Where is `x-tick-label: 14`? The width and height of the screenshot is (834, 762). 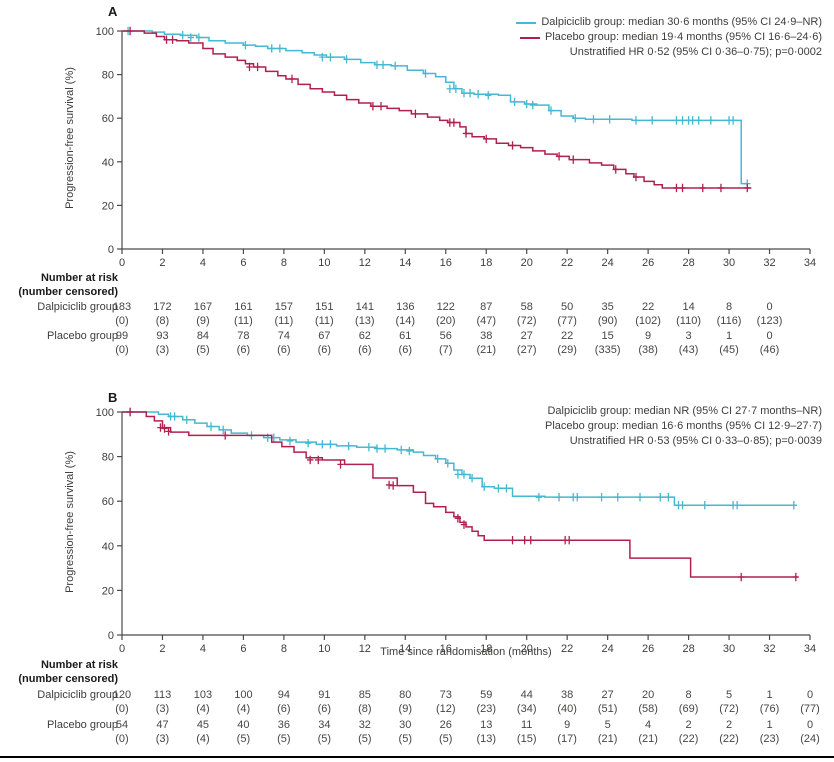
x-tick-label: 14 is located at coordinates (405, 649).